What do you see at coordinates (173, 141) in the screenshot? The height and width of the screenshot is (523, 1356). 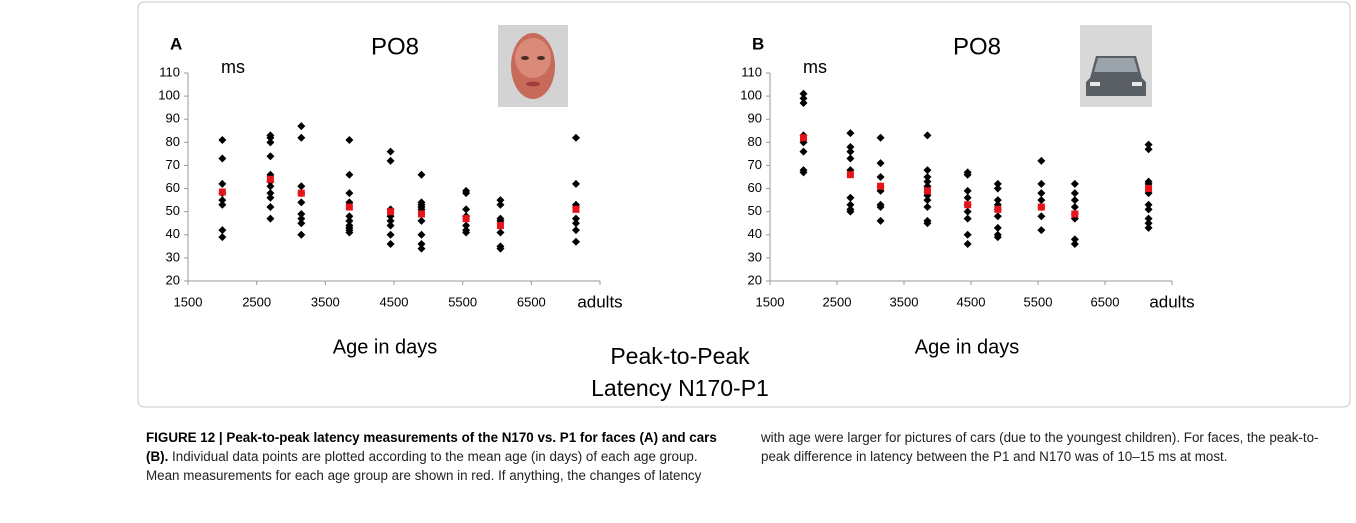 I see `y-tick-label: 80` at bounding box center [173, 141].